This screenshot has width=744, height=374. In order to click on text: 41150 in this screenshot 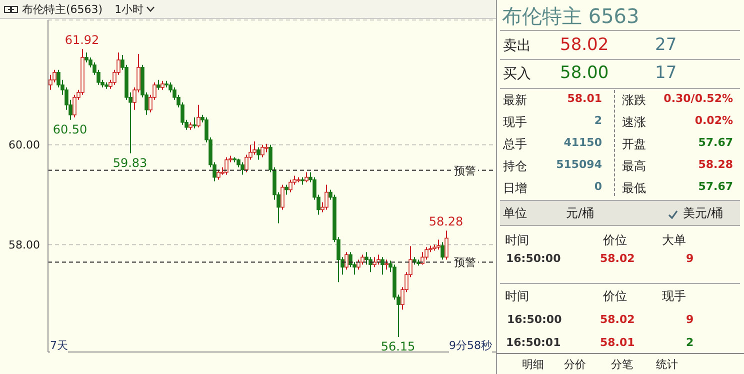, I will do `click(583, 142)`.